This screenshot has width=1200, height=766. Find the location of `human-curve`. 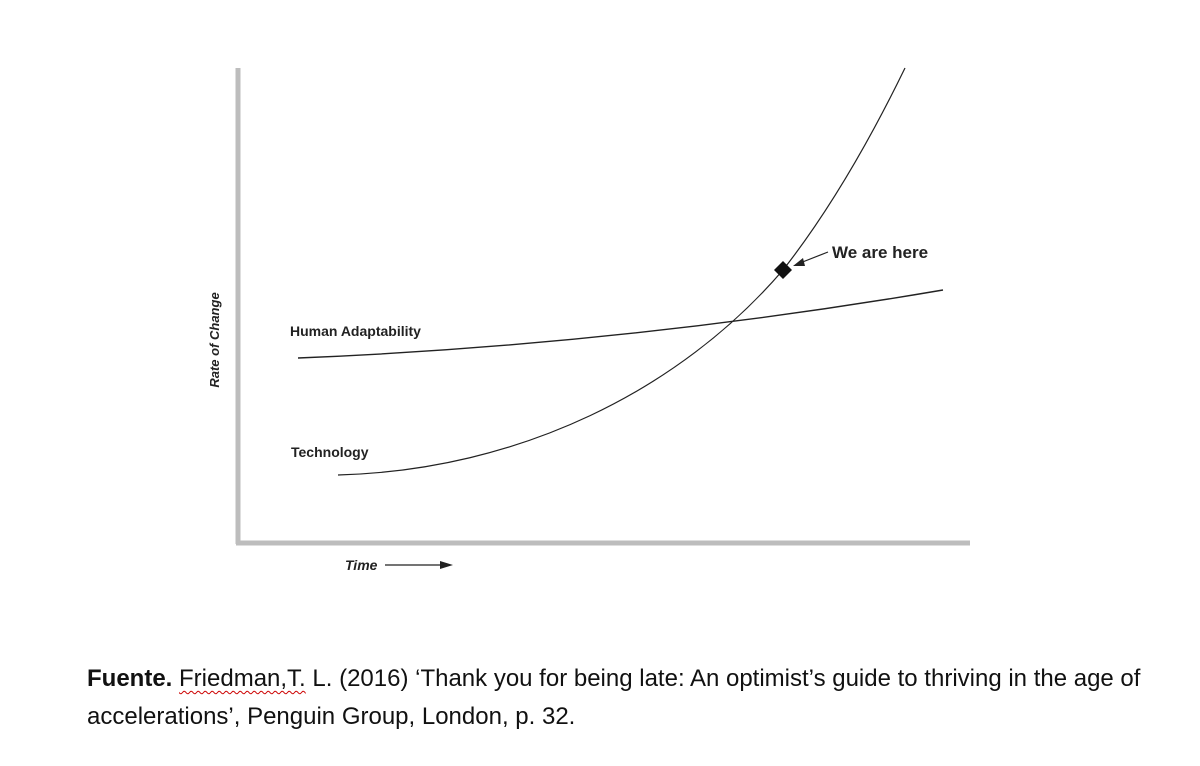

human-curve is located at coordinates (620, 324).